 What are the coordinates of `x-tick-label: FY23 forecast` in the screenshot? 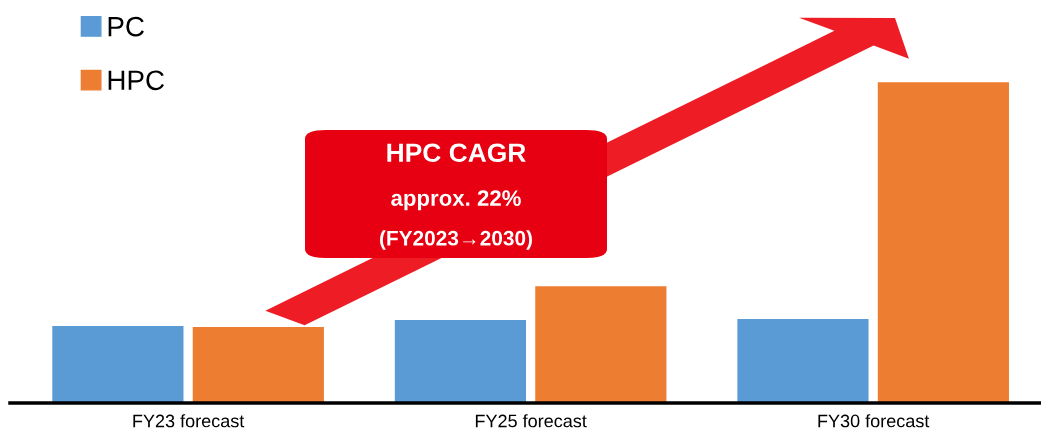 It's located at (189, 421).